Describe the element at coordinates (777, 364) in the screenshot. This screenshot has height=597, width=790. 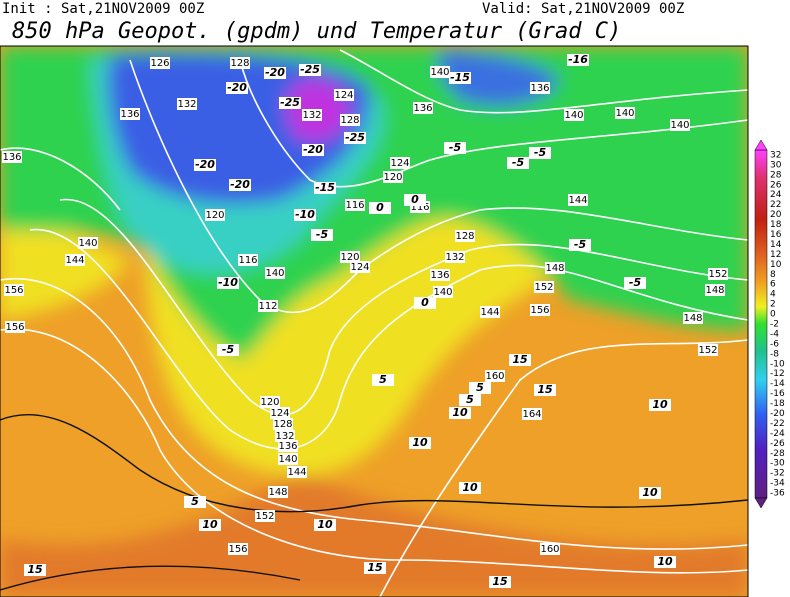
I see `colorbar-label: -10` at that location.